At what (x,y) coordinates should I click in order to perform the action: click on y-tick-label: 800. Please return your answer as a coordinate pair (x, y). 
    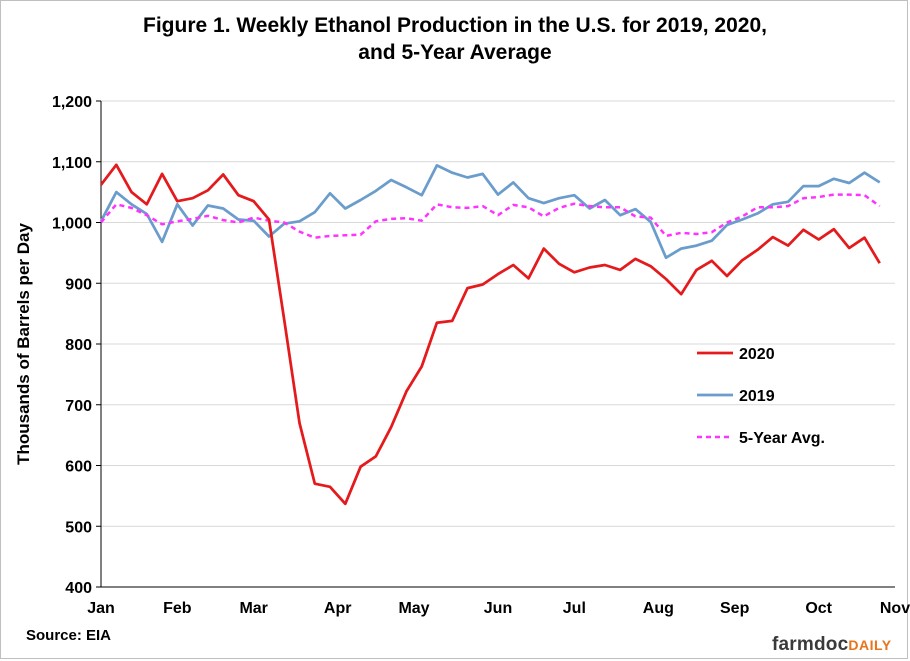
    Looking at the image, I should click on (78, 345).